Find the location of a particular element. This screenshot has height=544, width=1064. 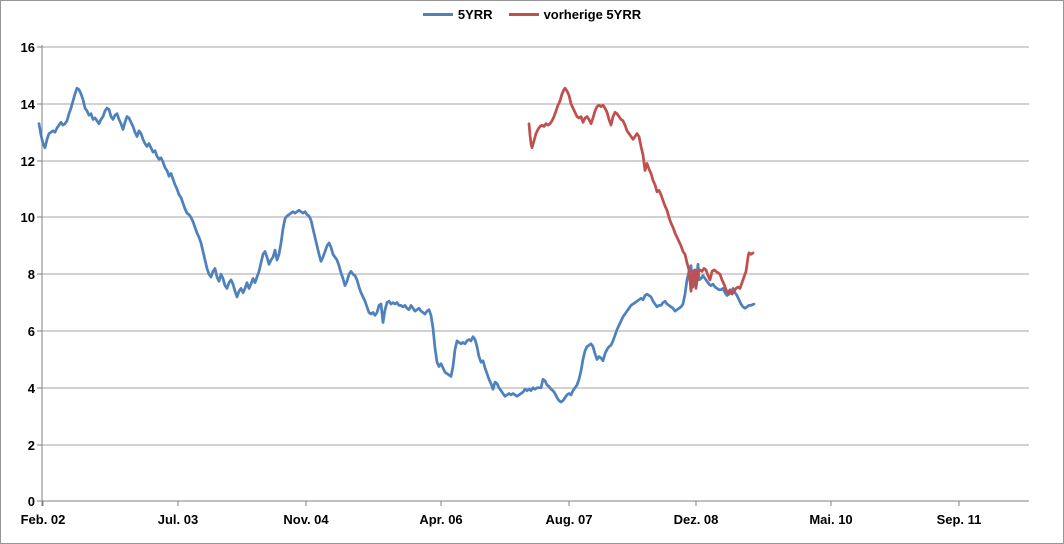

y-axis-label-4: 4 is located at coordinates (32, 388).